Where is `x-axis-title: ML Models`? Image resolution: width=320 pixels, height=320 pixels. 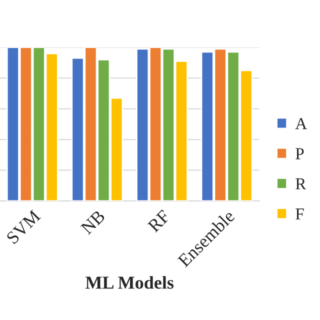
x-axis-title: ML Models is located at coordinates (130, 282).